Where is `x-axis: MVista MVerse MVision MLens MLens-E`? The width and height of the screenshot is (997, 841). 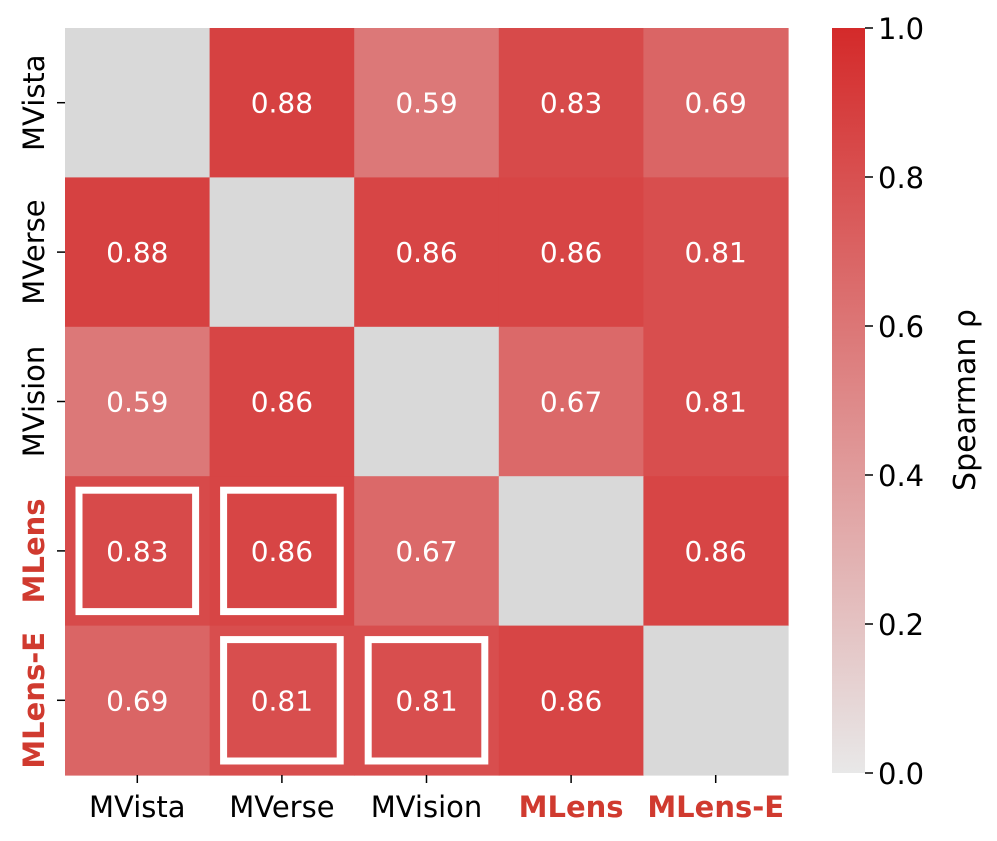
x-axis: MVista MVerse MVision MLens MLens-E is located at coordinates (436, 799).